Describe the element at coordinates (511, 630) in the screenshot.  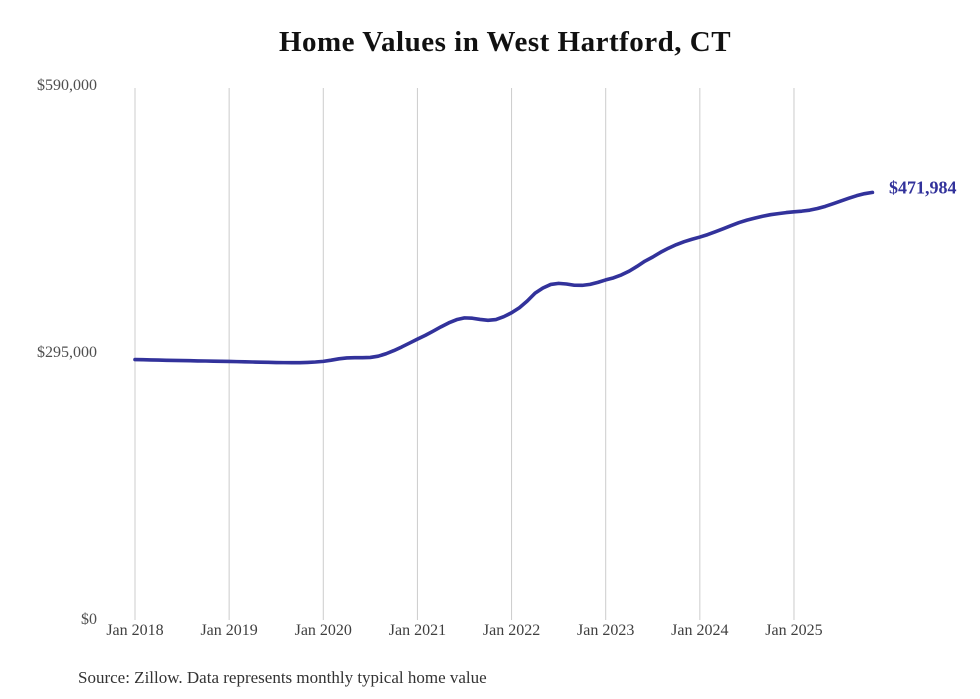
I see `x-tick-label: Jan 2022` at that location.